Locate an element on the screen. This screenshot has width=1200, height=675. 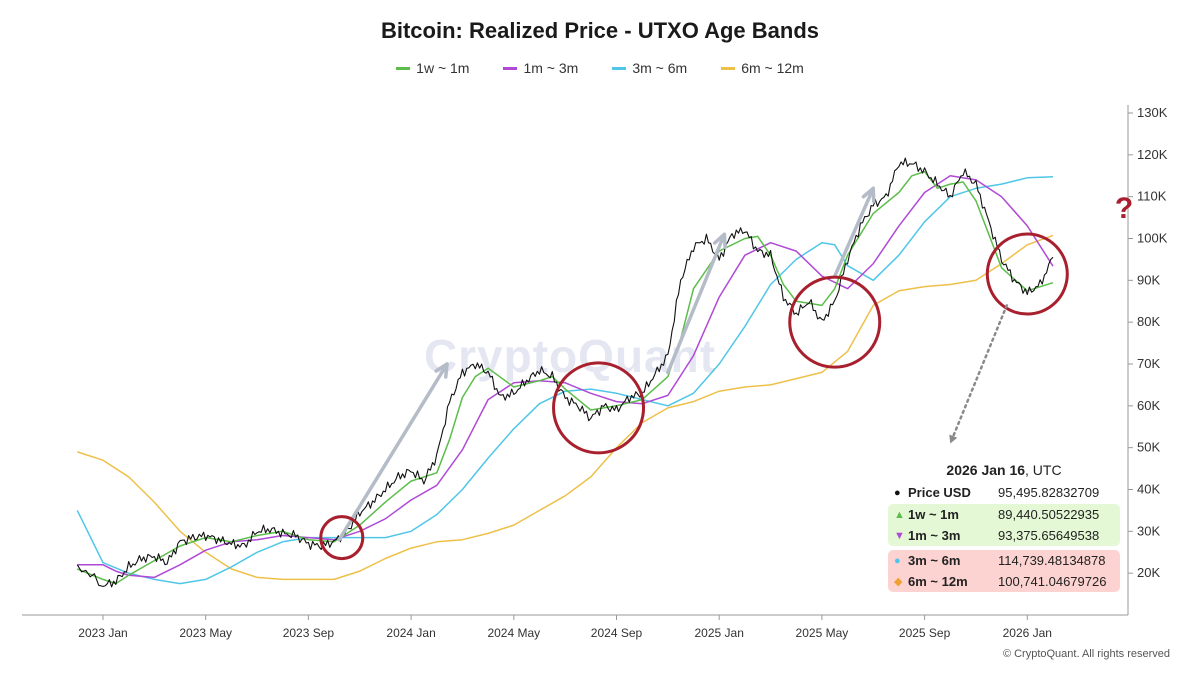
copyright-text: © CryptoQuant. All rights reserved is located at coordinates (1086, 654).